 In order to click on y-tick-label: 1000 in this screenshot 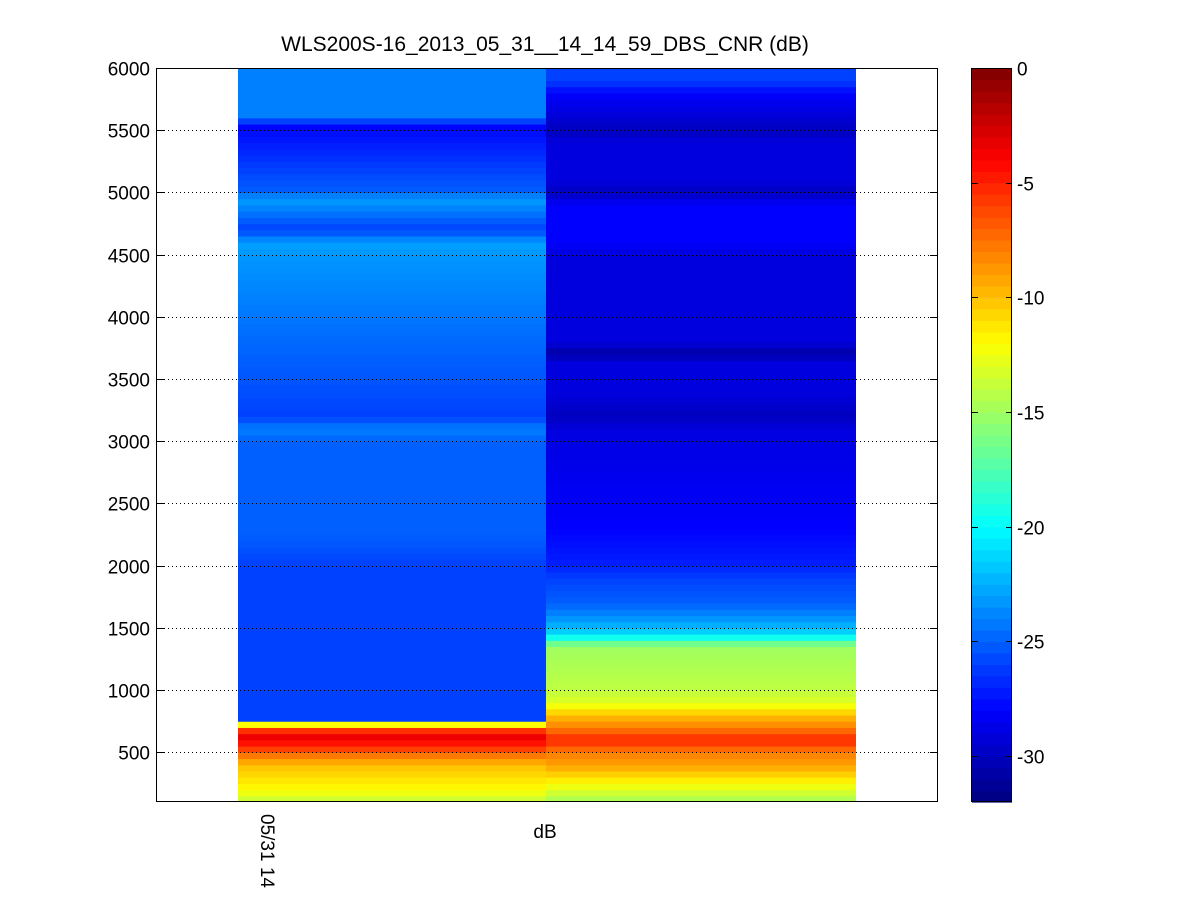, I will do `click(129, 692)`.